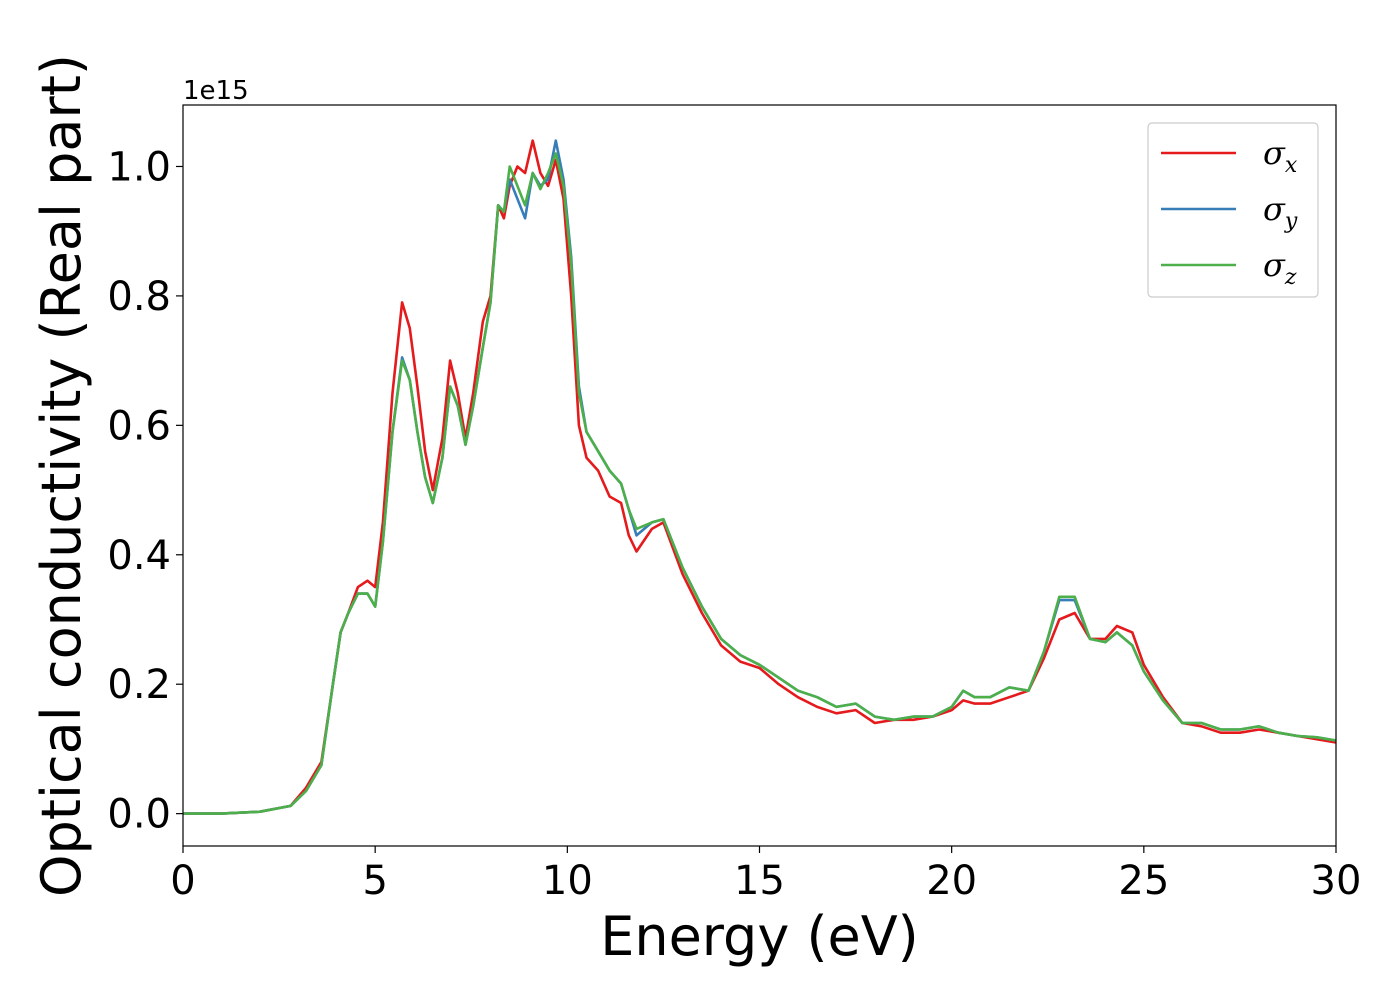 The height and width of the screenshot is (1000, 1400). I want to click on x-tick-label: 30, so click(1336, 881).